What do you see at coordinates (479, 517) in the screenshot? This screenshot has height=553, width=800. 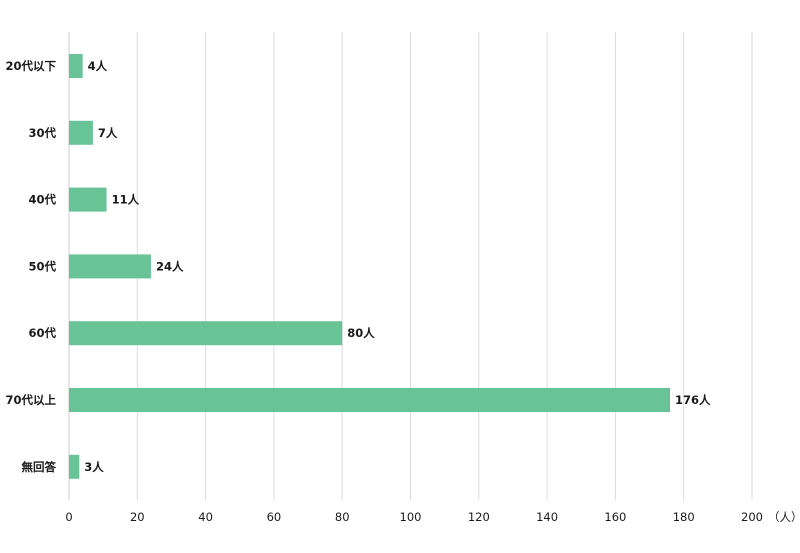 I see `x-tick-label-120: 120` at bounding box center [479, 517].